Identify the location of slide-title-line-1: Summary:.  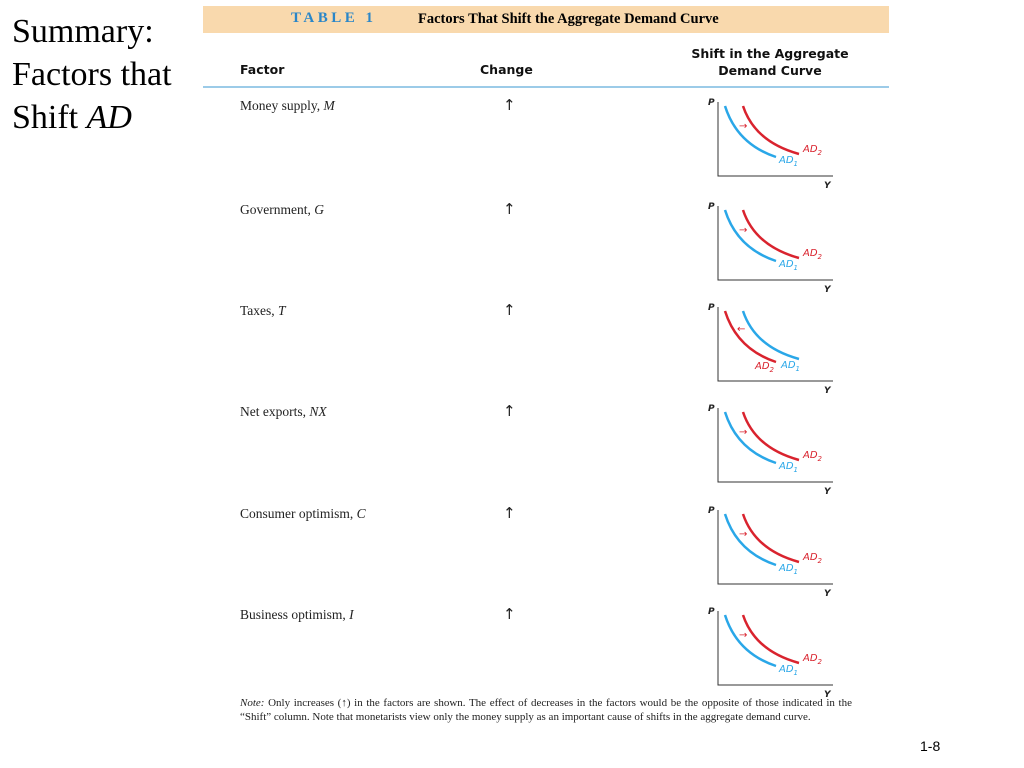
(83, 31).